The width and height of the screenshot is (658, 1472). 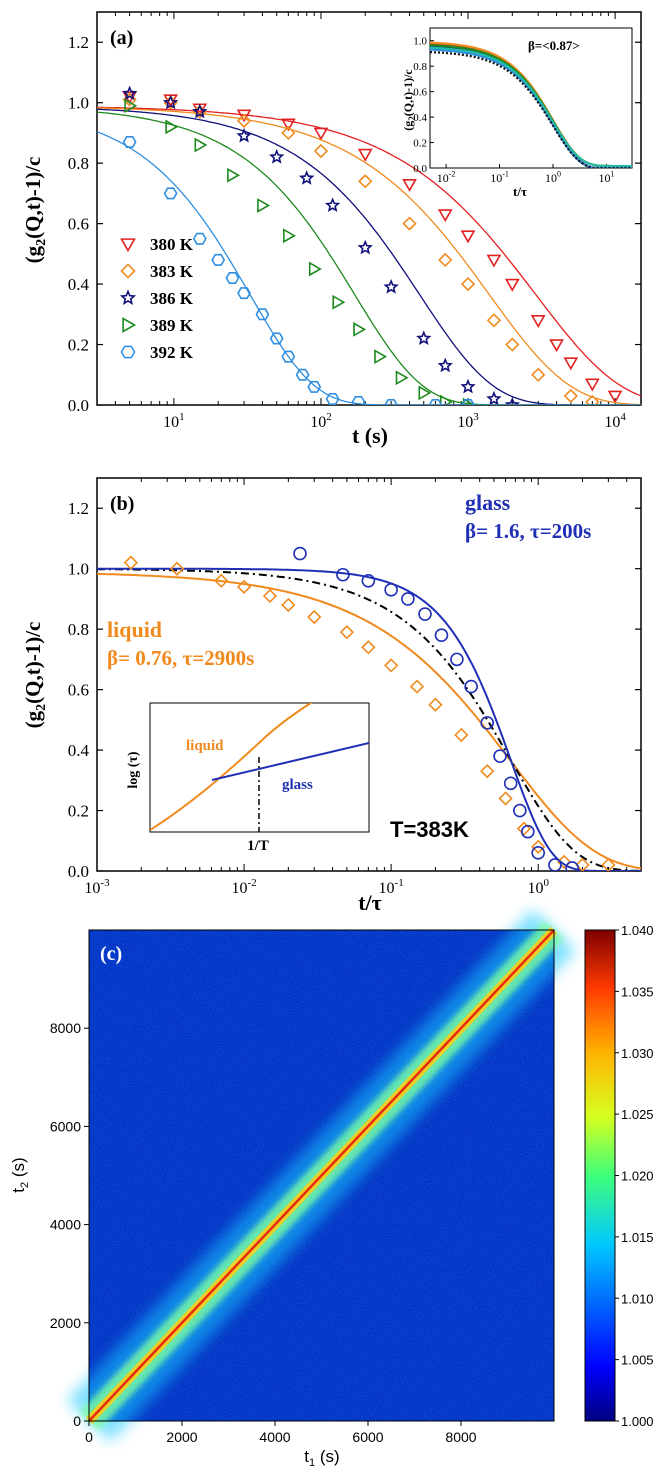 I want to click on panel-b-inset-label-liquid: liquid, so click(x=205, y=746).